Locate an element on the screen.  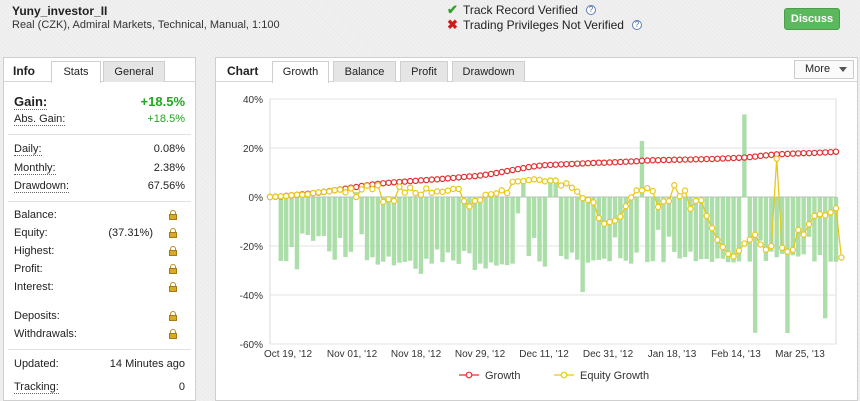
cross-icon: ✖ is located at coordinates (452, 24).